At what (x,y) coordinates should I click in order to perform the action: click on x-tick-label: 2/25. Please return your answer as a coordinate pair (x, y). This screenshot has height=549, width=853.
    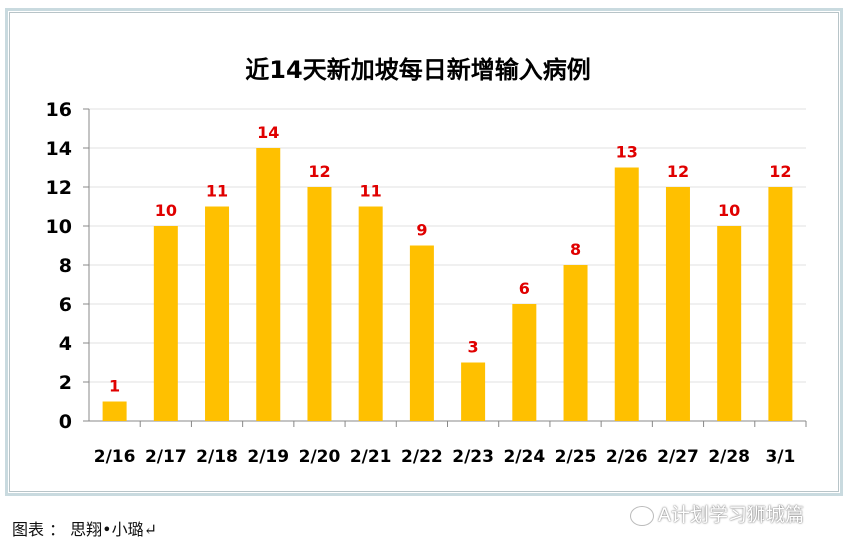
    Looking at the image, I should click on (576, 457).